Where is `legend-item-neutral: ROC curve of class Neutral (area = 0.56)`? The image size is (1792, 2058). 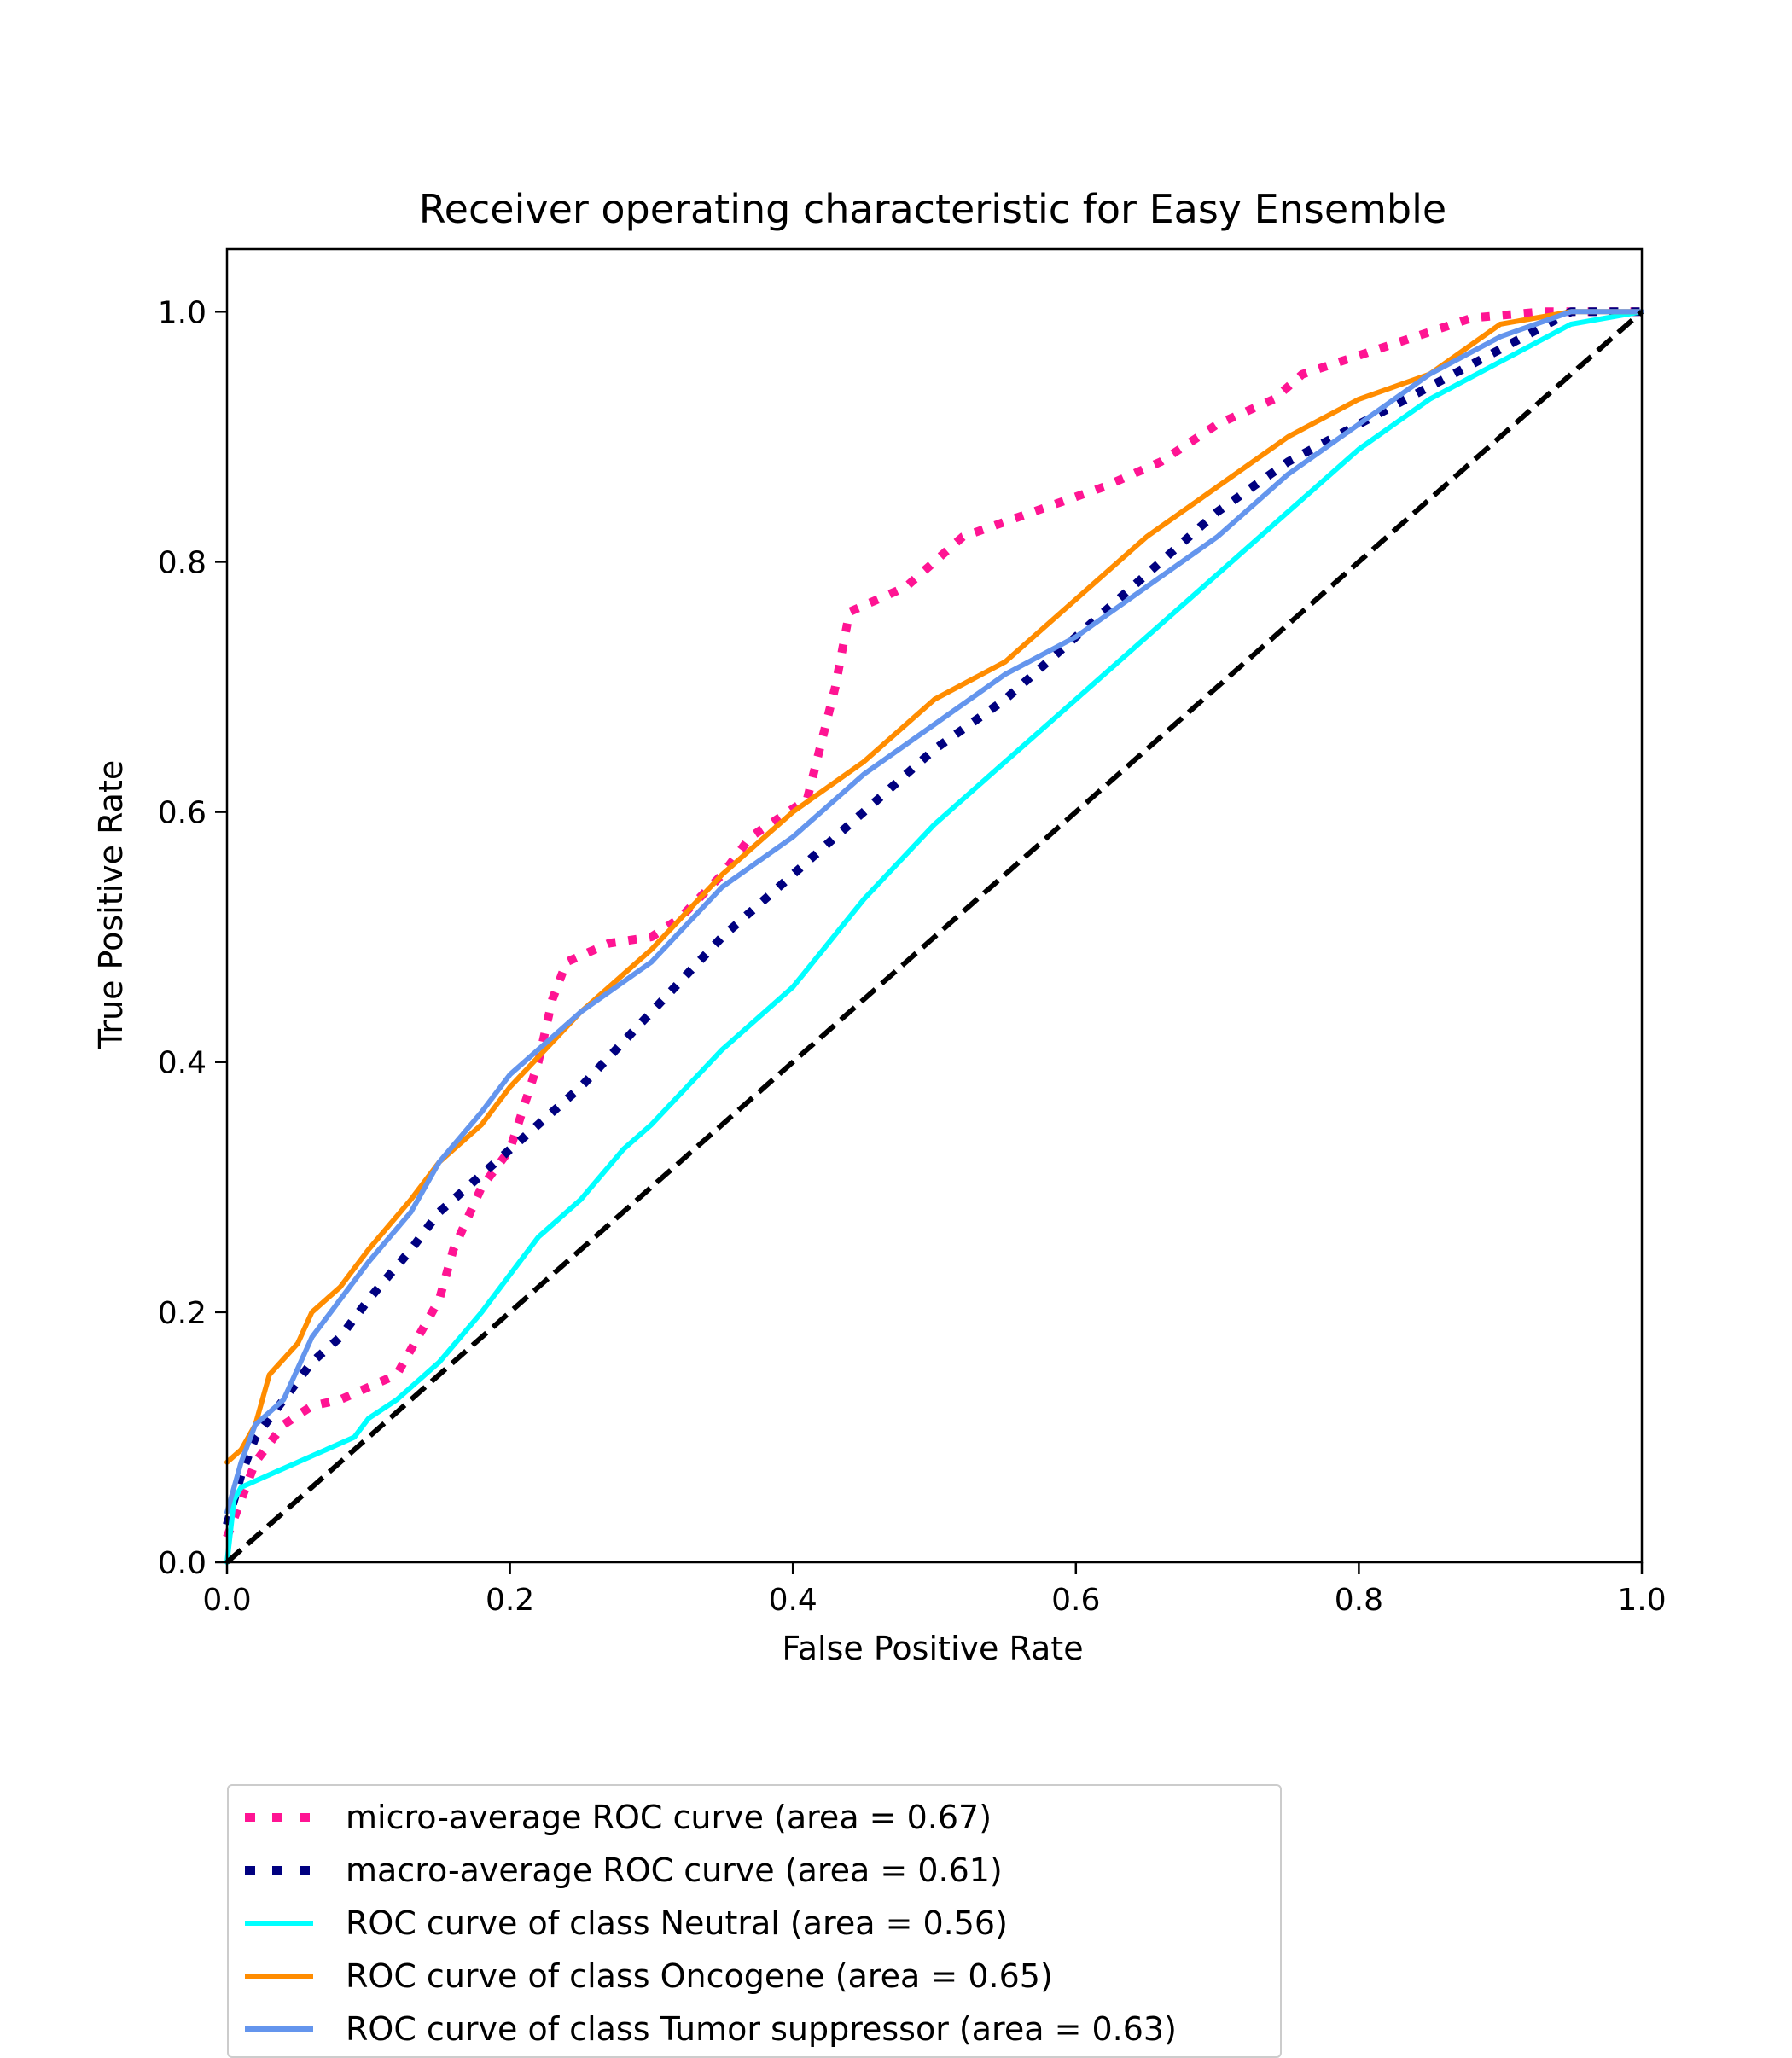
legend-item-neutral: ROC curve of class Neutral (area = 0.56) is located at coordinates (754, 1923).